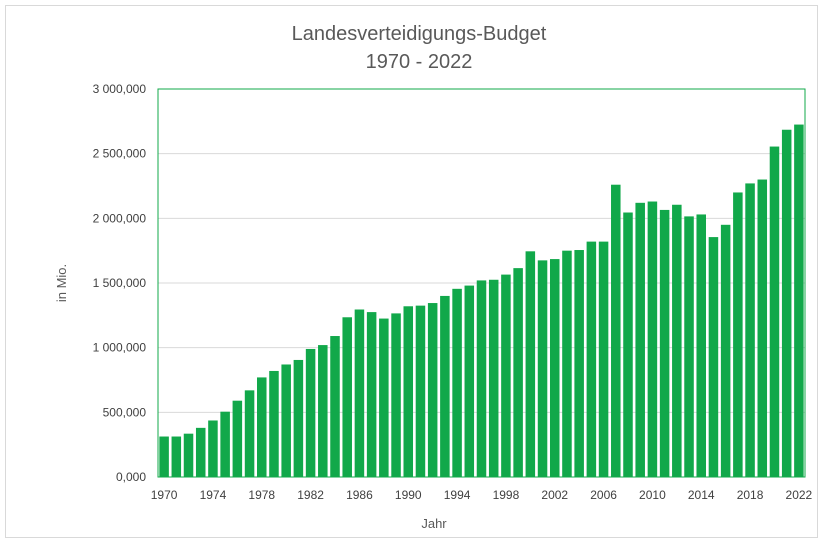 The height and width of the screenshot is (543, 823). Describe the element at coordinates (120, 218) in the screenshot. I see `y-tick-label: 2 000,000` at that location.